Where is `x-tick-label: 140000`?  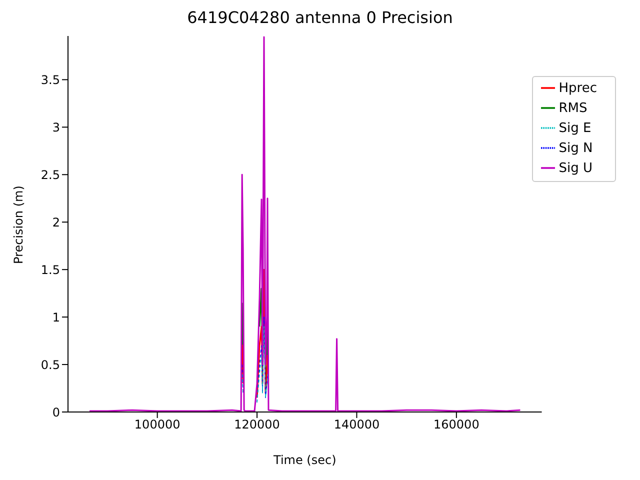 x-tick-label: 140000 is located at coordinates (357, 425).